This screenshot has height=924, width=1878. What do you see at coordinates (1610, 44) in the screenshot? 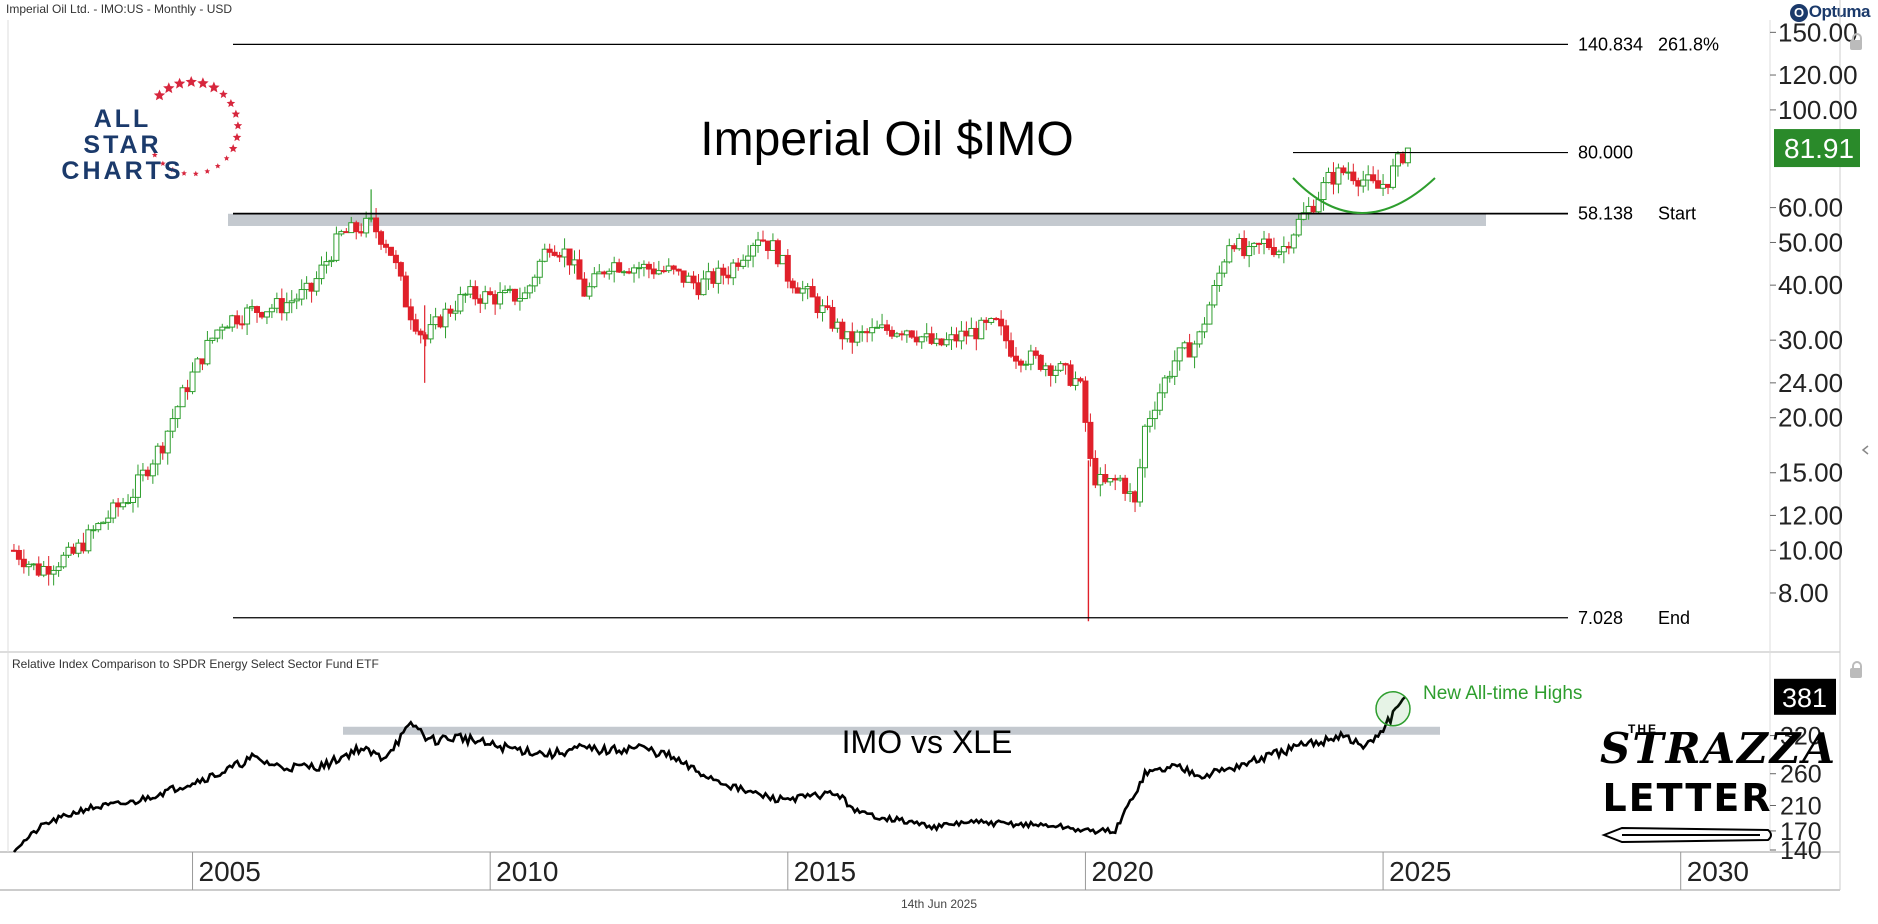
I see `level-label-0: 140.834` at bounding box center [1610, 44].